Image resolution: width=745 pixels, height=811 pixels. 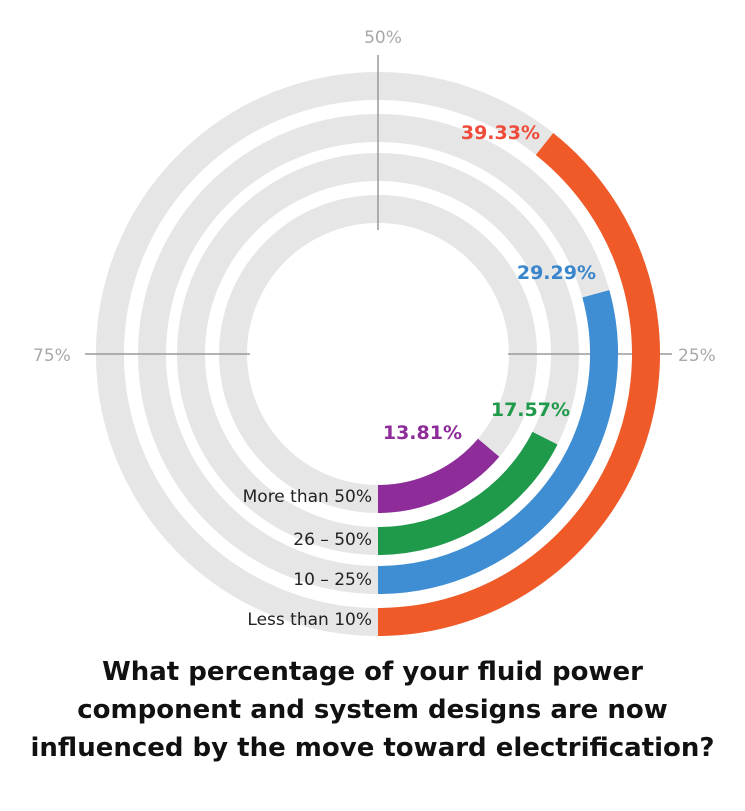 I want to click on category-label-26-50: 26 – 50%, so click(x=332, y=540).